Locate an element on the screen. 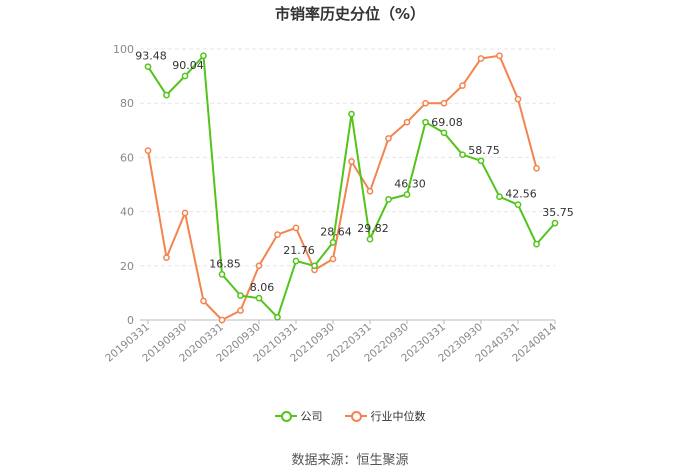 Image resolution: width=700 pixels, height=473 pixels. data-label: 42.56 is located at coordinates (521, 194).